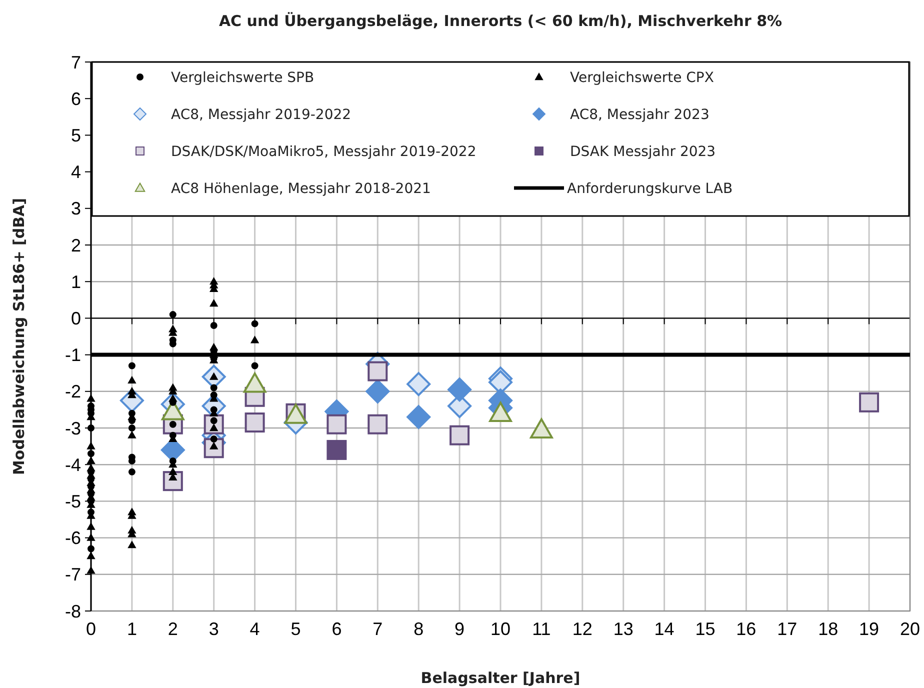 The image size is (924, 688). I want to click on x-tick-label: 9, so click(459, 629).